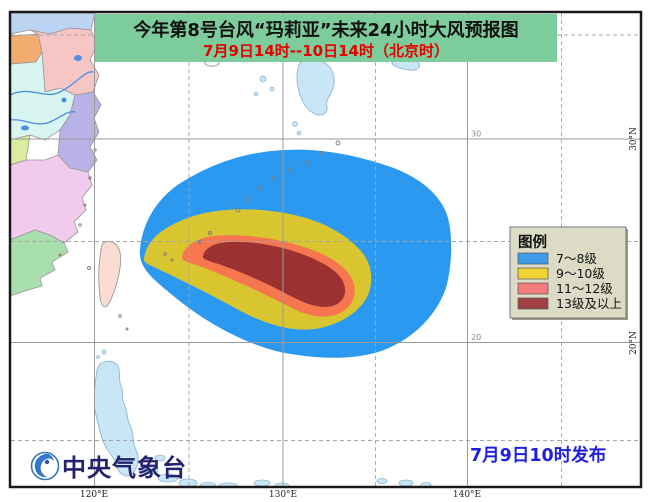 The width and height of the screenshot is (650, 502). What do you see at coordinates (580, 273) in the screenshot?
I see `legend-label: 9～10级` at bounding box center [580, 273].